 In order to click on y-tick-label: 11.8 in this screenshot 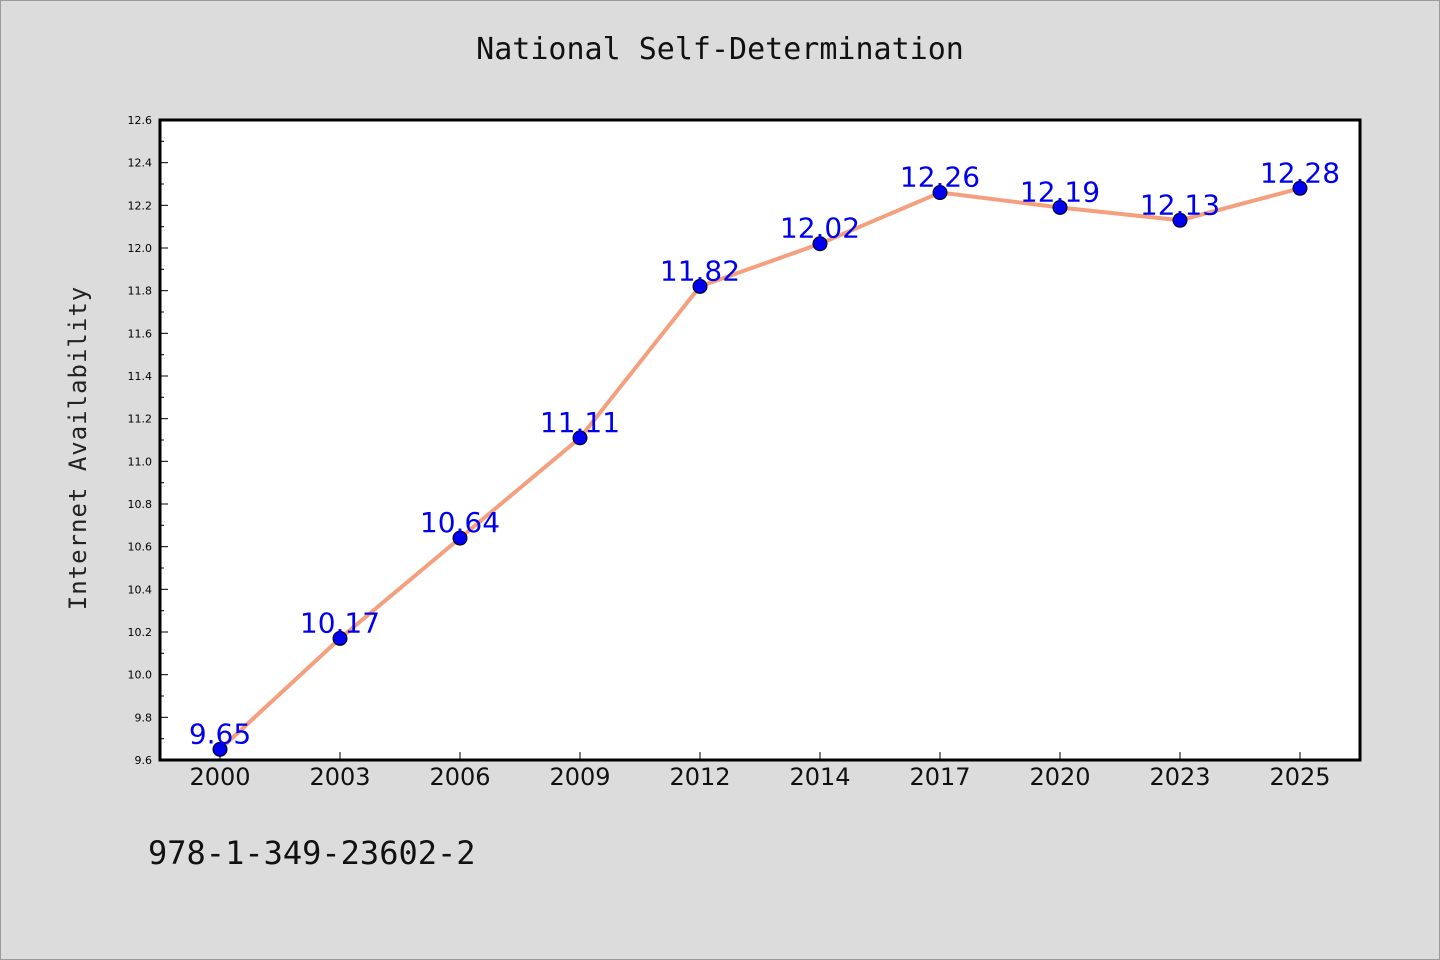, I will do `click(140, 291)`.